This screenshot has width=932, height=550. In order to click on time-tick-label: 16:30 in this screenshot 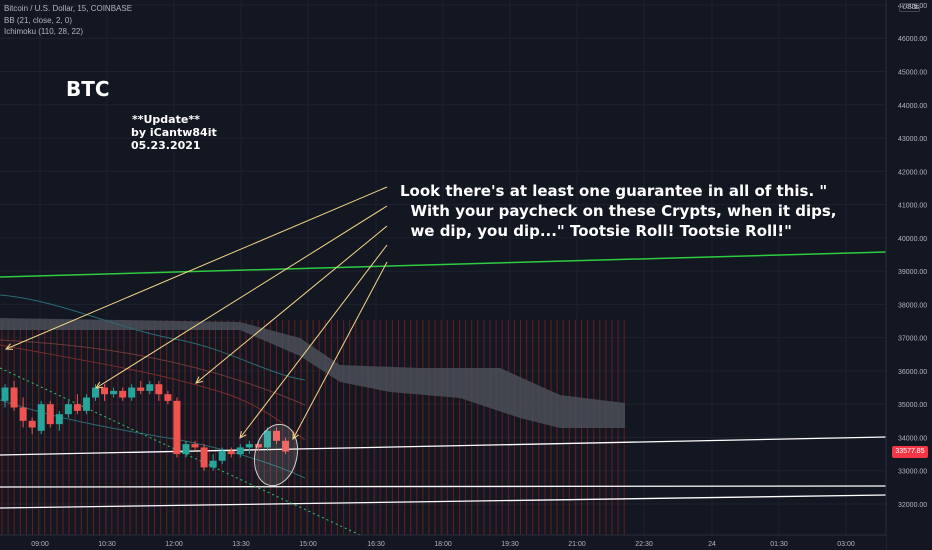, I will do `click(376, 544)`.